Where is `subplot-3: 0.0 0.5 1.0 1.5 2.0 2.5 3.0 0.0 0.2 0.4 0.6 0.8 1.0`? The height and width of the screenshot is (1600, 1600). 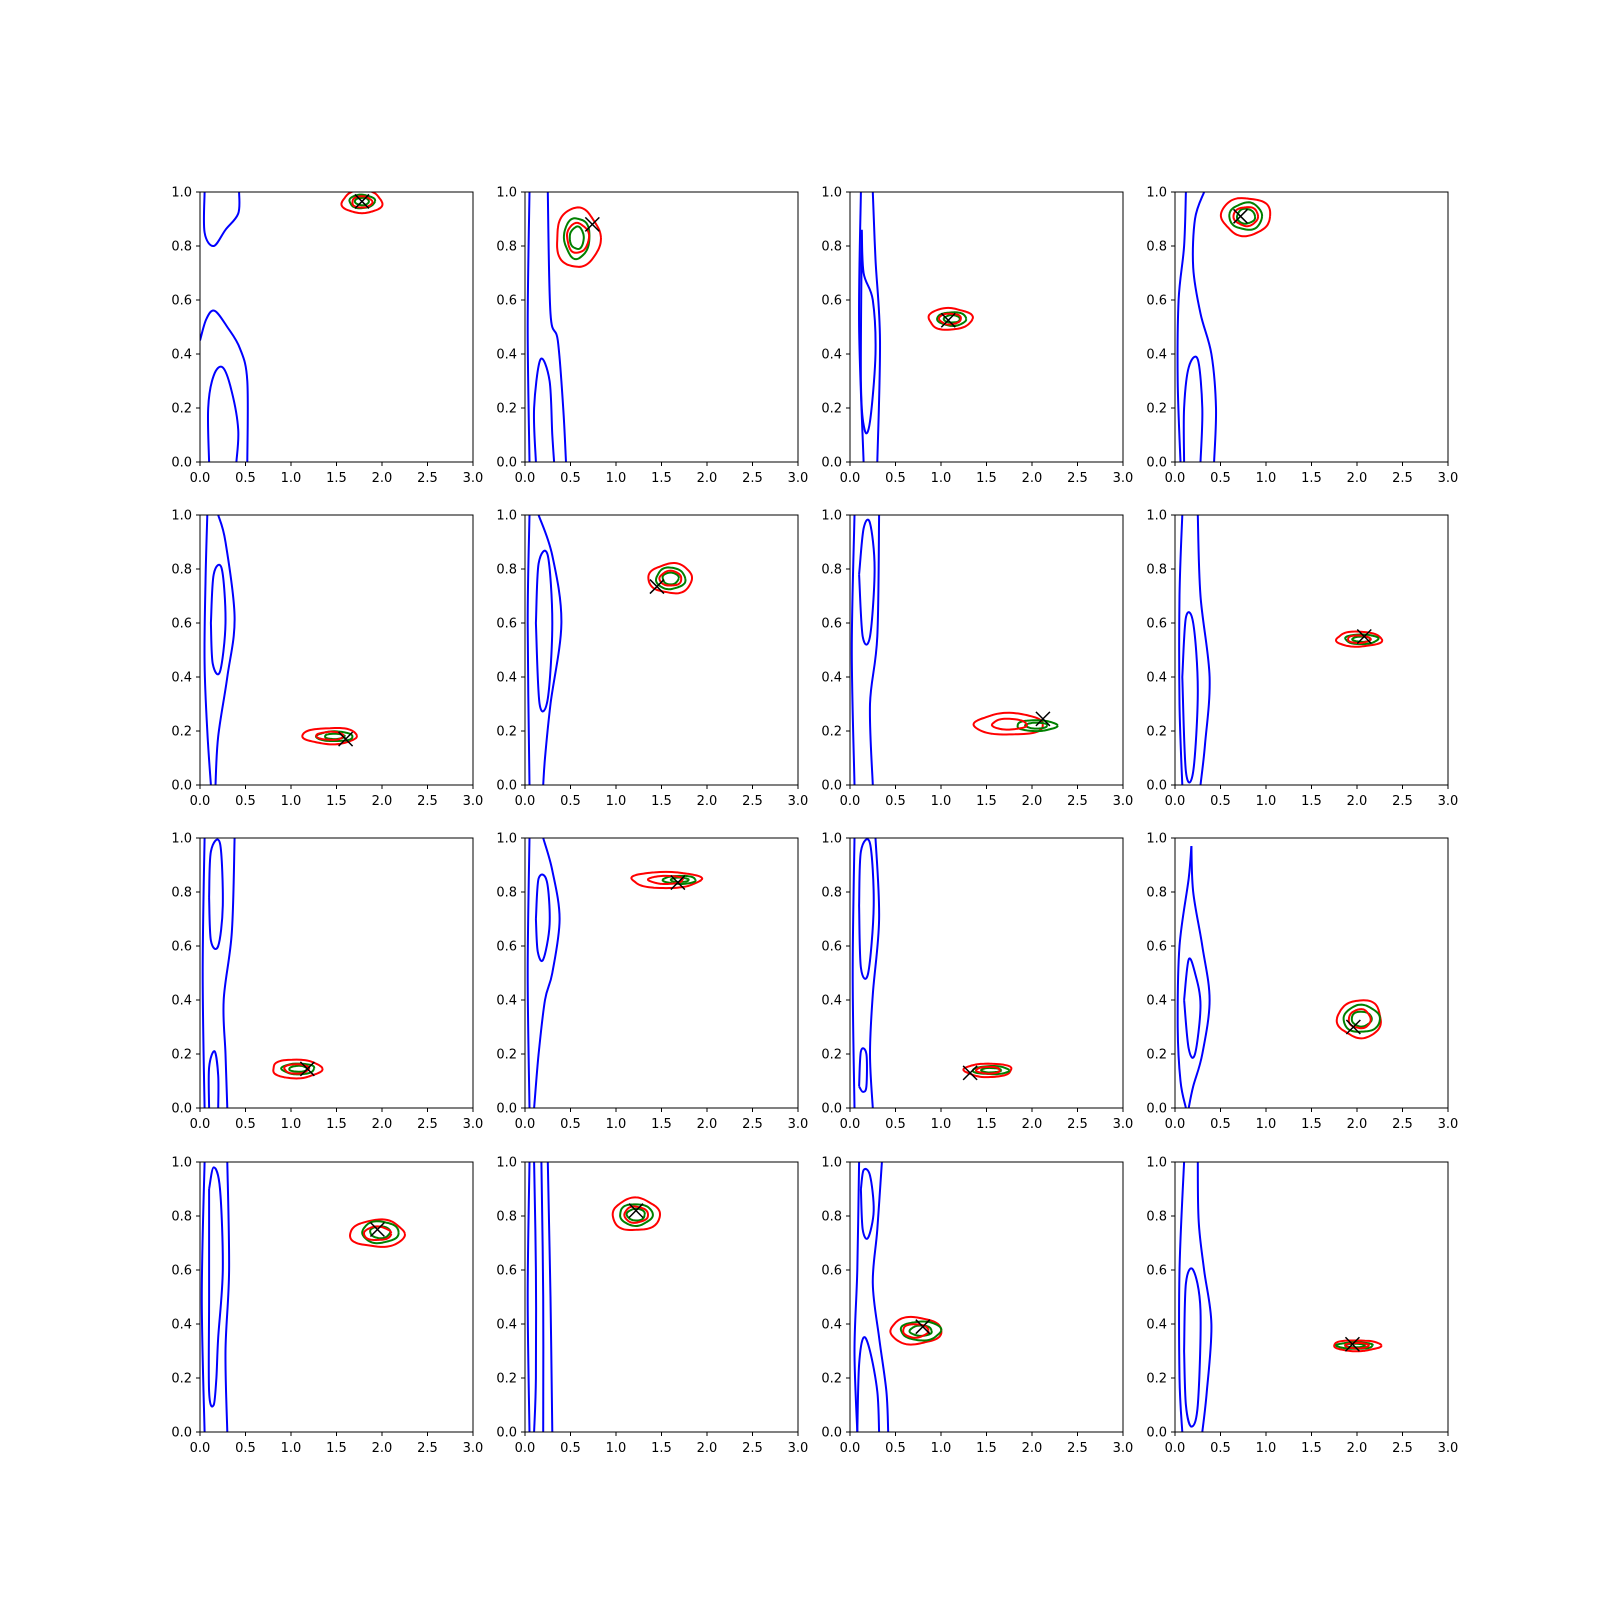 subplot-3: 0.0 0.5 1.0 1.5 2.0 2.5 3.0 0.0 0.2 0.4 0.6 0.8 1.0 is located at coordinates (977, 336).